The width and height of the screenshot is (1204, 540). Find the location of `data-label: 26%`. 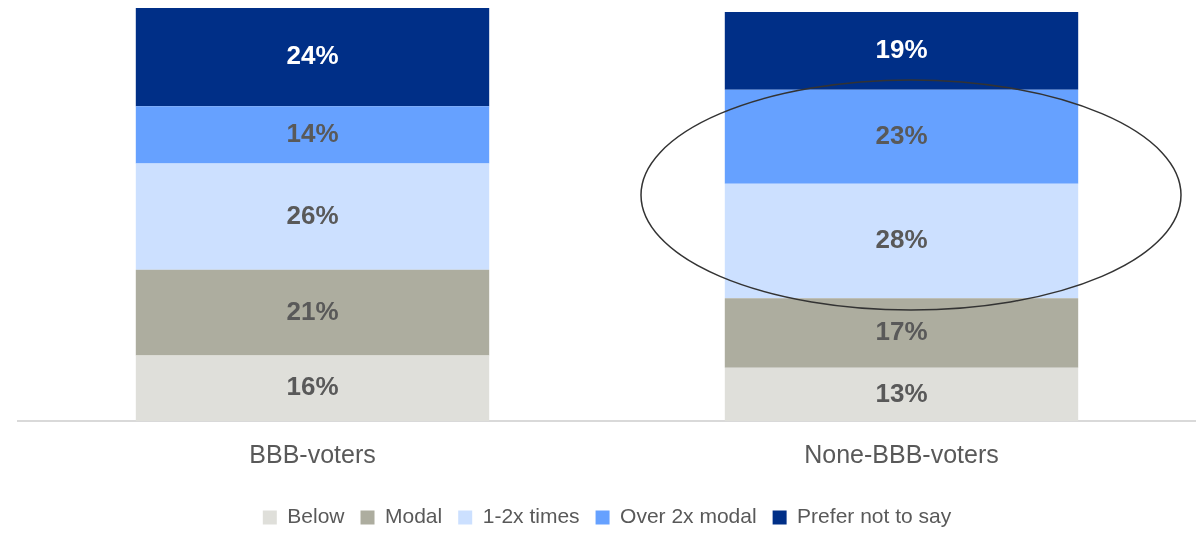

data-label: 26% is located at coordinates (312, 214).